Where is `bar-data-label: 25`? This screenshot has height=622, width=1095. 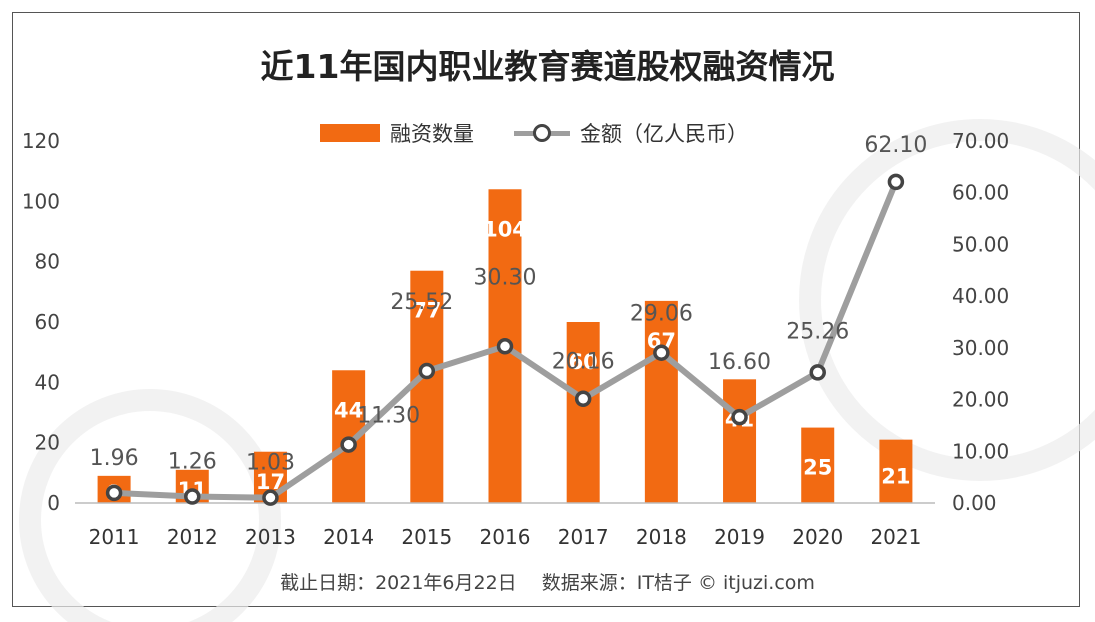
bar-data-label: 25 is located at coordinates (817, 468).